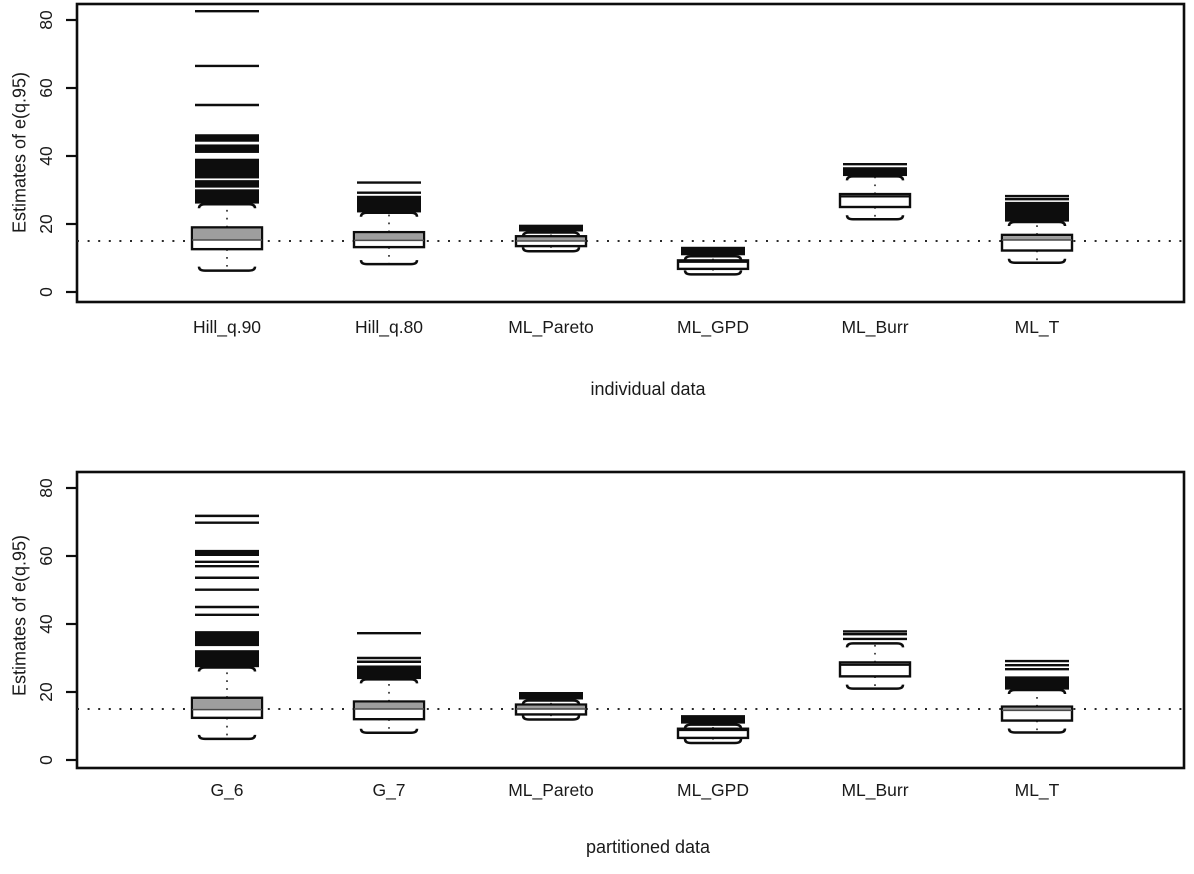 This screenshot has width=1194, height=874. I want to click on panel2-box-g-6-lower-cap, so click(227, 737).